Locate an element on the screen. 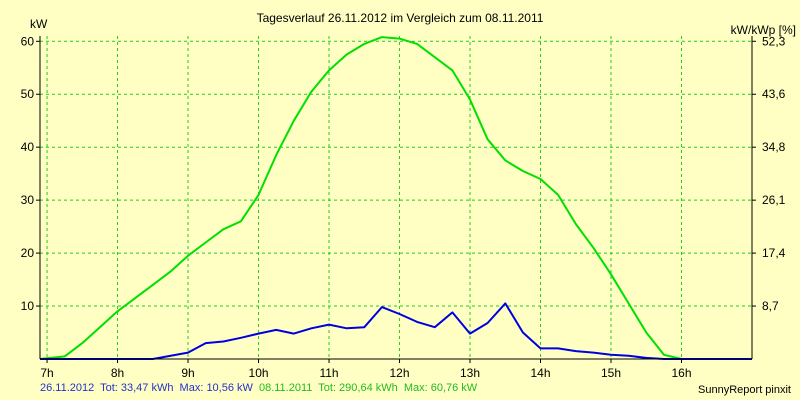 Image resolution: width=800 pixels, height=400 pixels. y-tick-label-left: 50 is located at coordinates (28, 94).